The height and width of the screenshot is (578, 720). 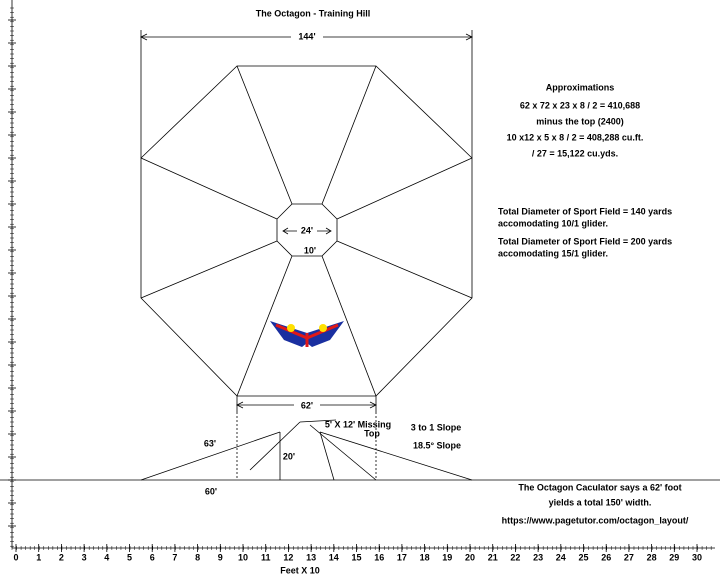 What do you see at coordinates (243, 557) in the screenshot?
I see `ruler-label: 10` at bounding box center [243, 557].